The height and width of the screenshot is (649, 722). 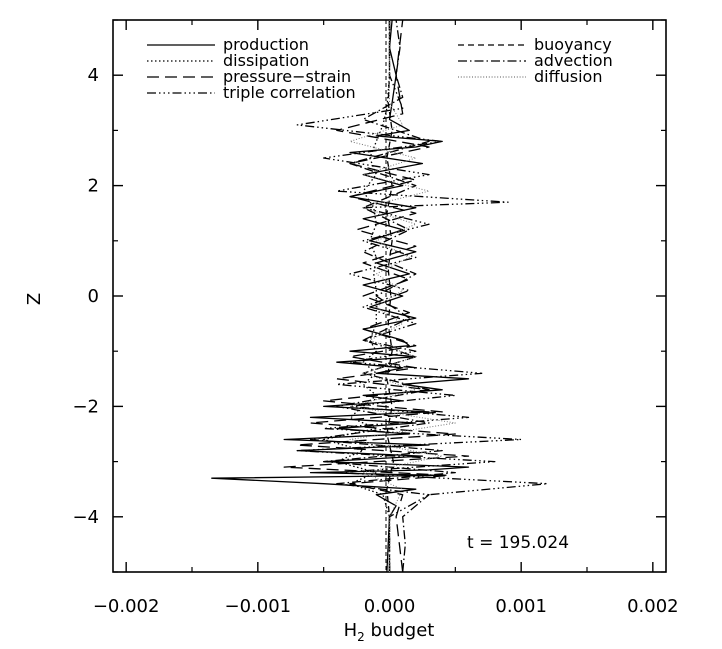 What do you see at coordinates (573, 60) in the screenshot?
I see `legend-label: advection` at bounding box center [573, 60].